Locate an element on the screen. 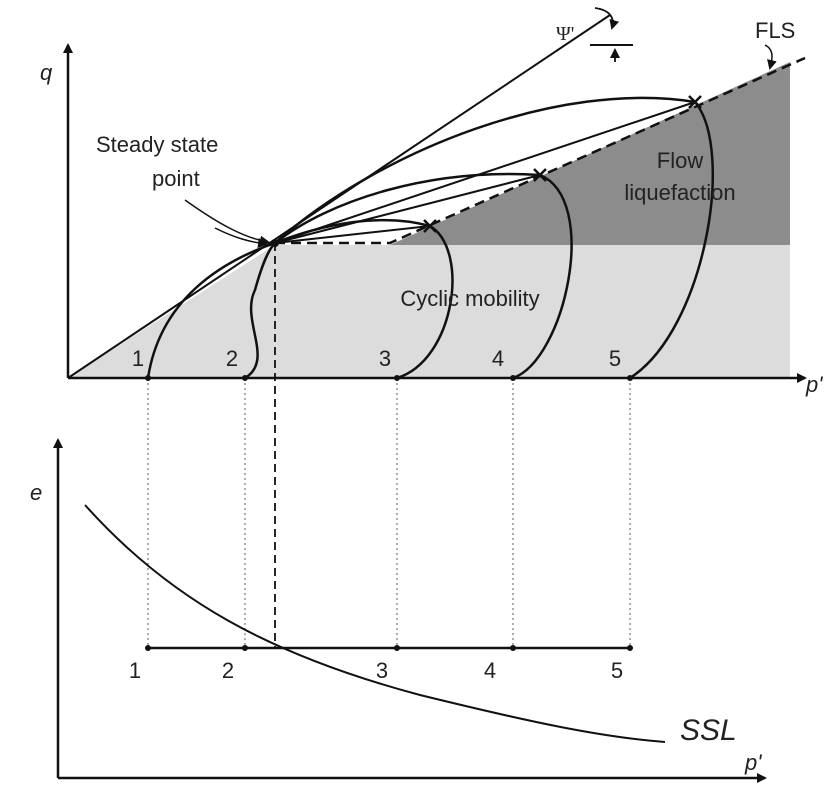 This screenshot has height=795, width=825. line-label: FLS is located at coordinates (775, 30).